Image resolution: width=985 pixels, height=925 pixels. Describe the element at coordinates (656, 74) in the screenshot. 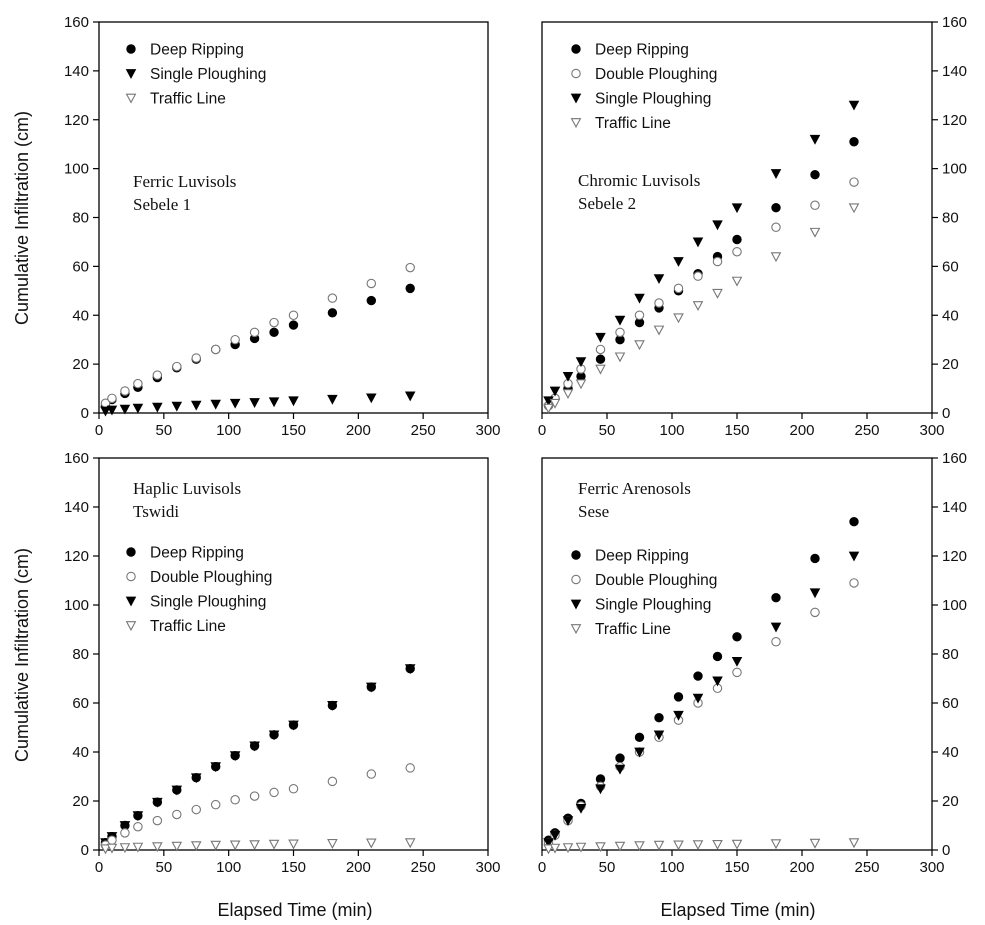

I see `legend-label: Double Ploughing` at that location.